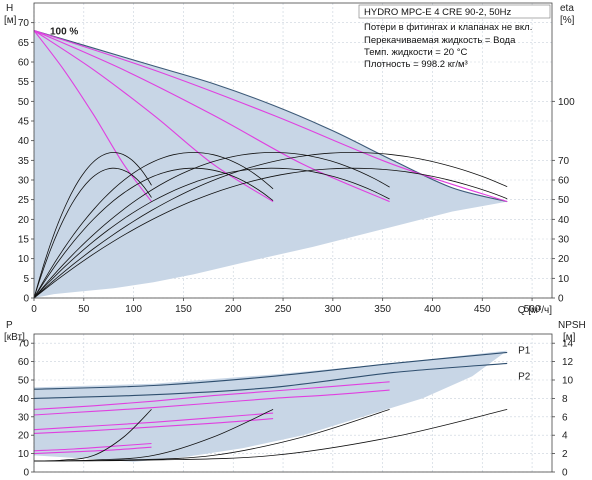 This screenshot has height=480, width=592. Describe the element at coordinates (24, 63) in the screenshot. I see `top-ytick-label-12: 60` at that location.